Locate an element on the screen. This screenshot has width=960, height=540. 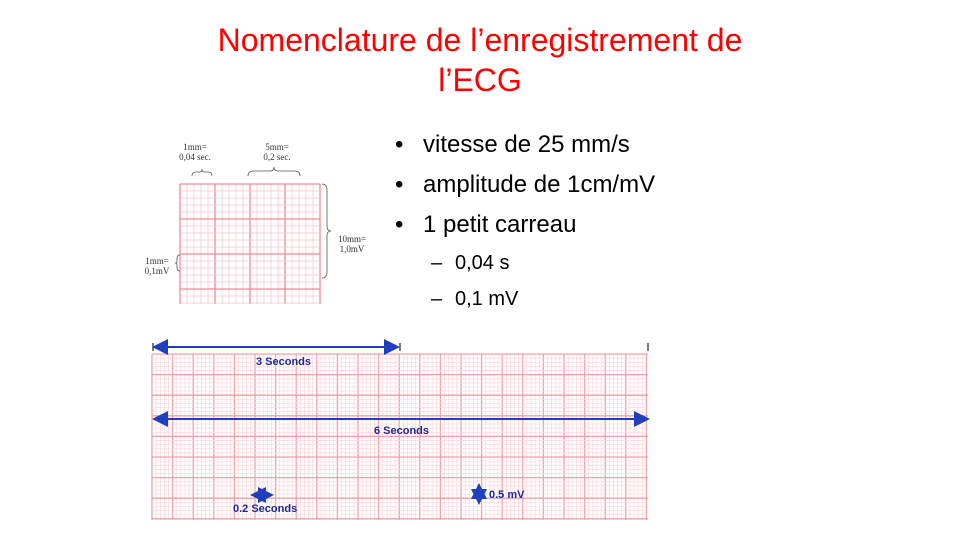
bullet-amplitude: amplitude de 1cm/mV is located at coordinates (605, 185).